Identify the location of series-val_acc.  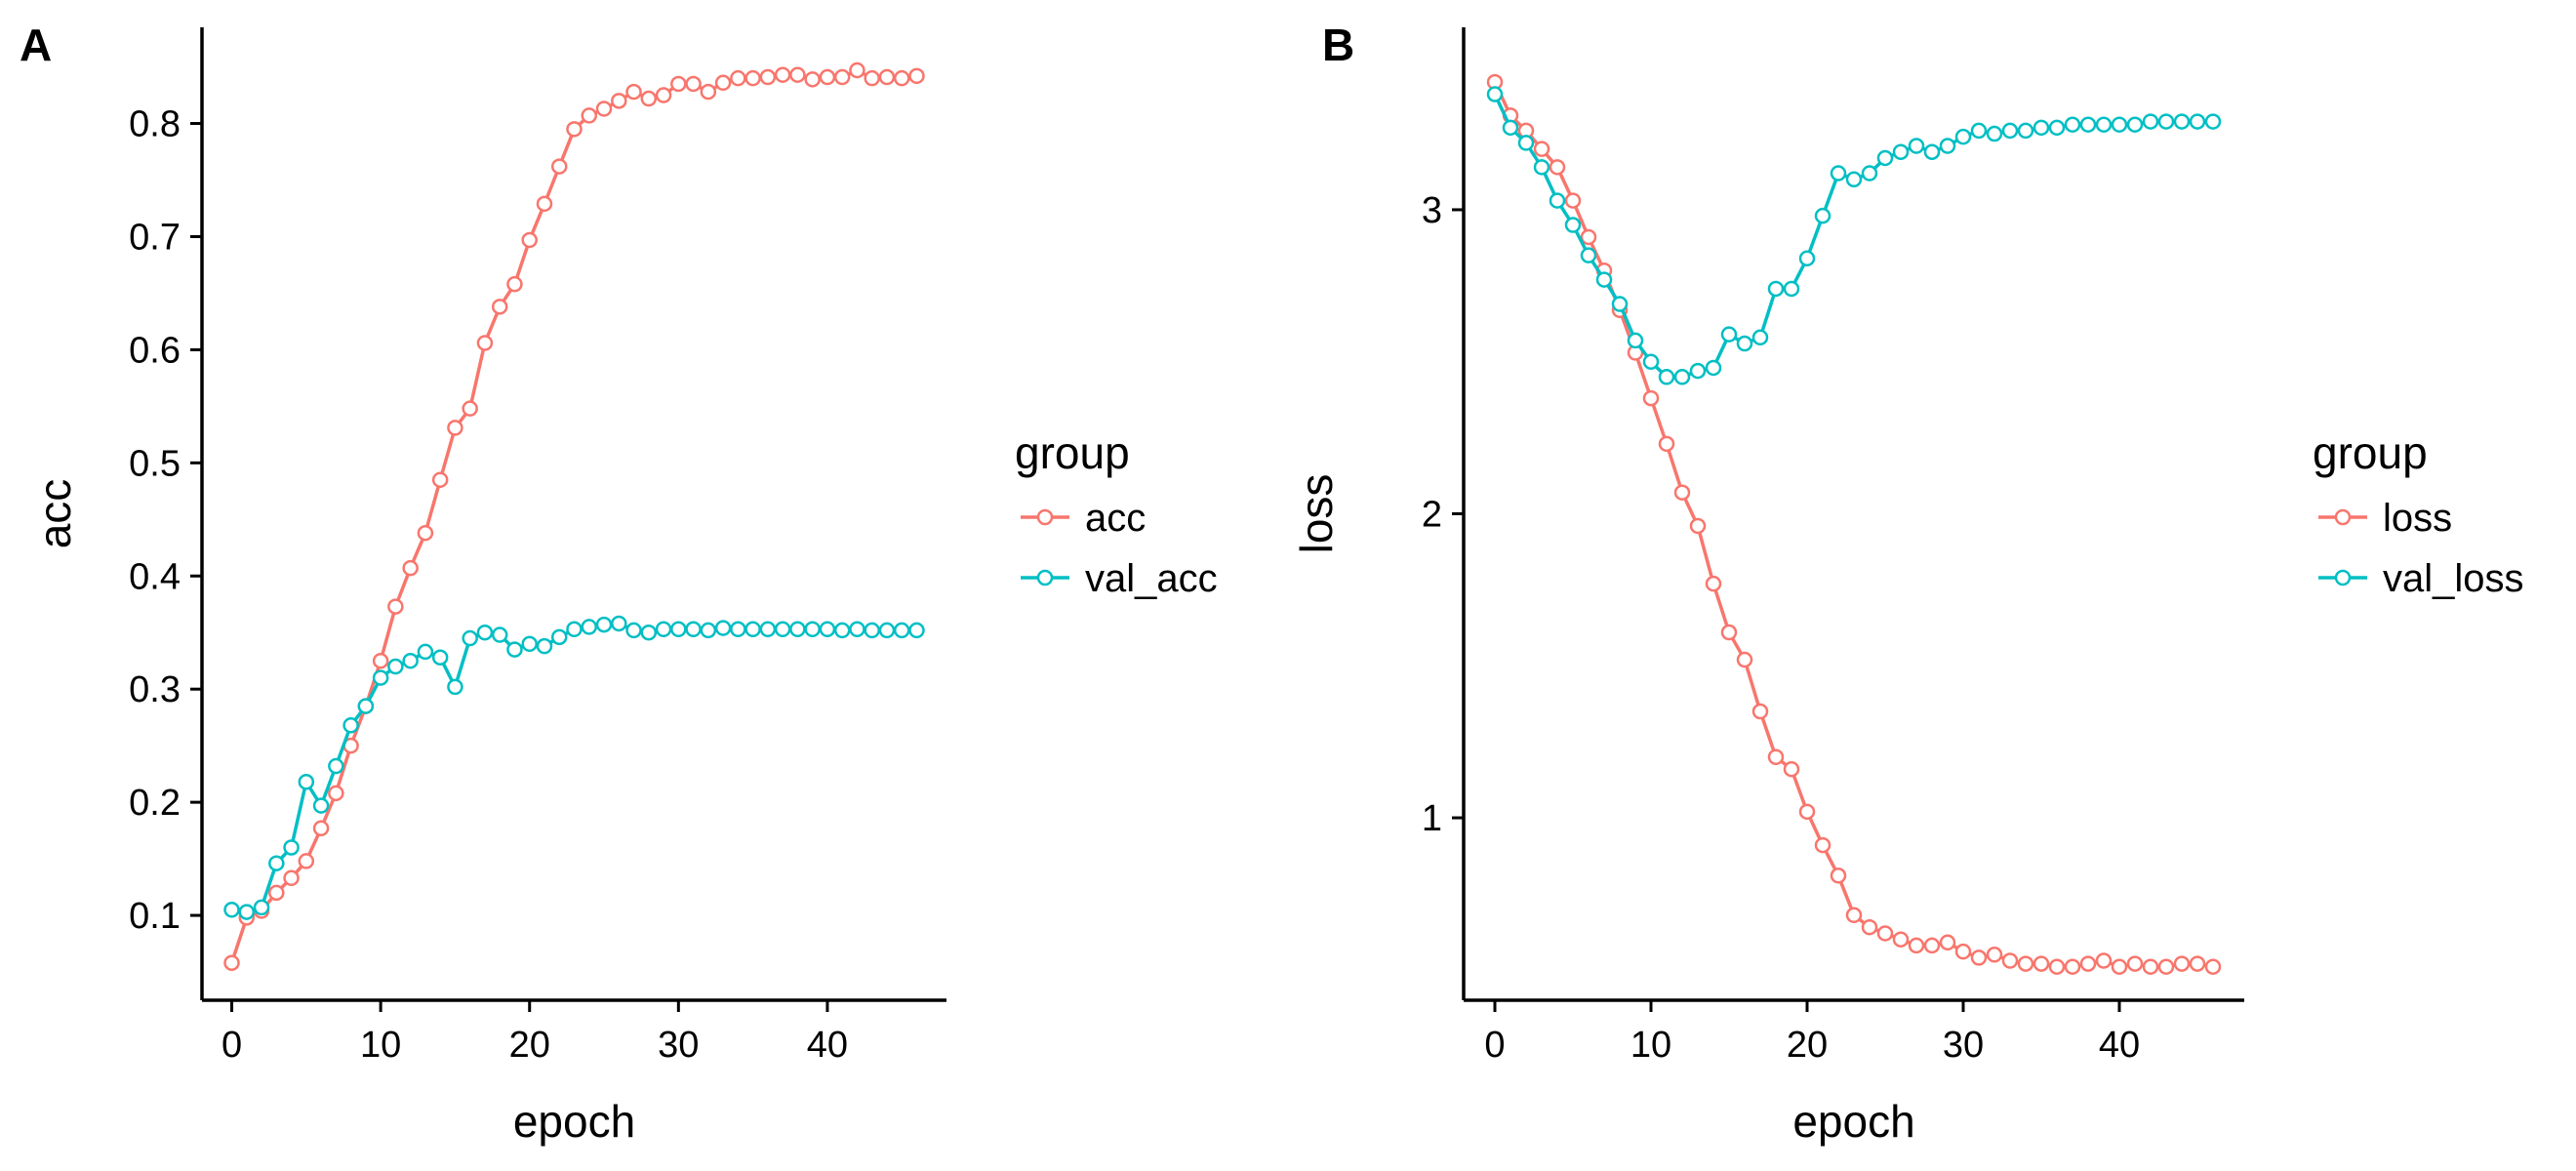
(574, 767).